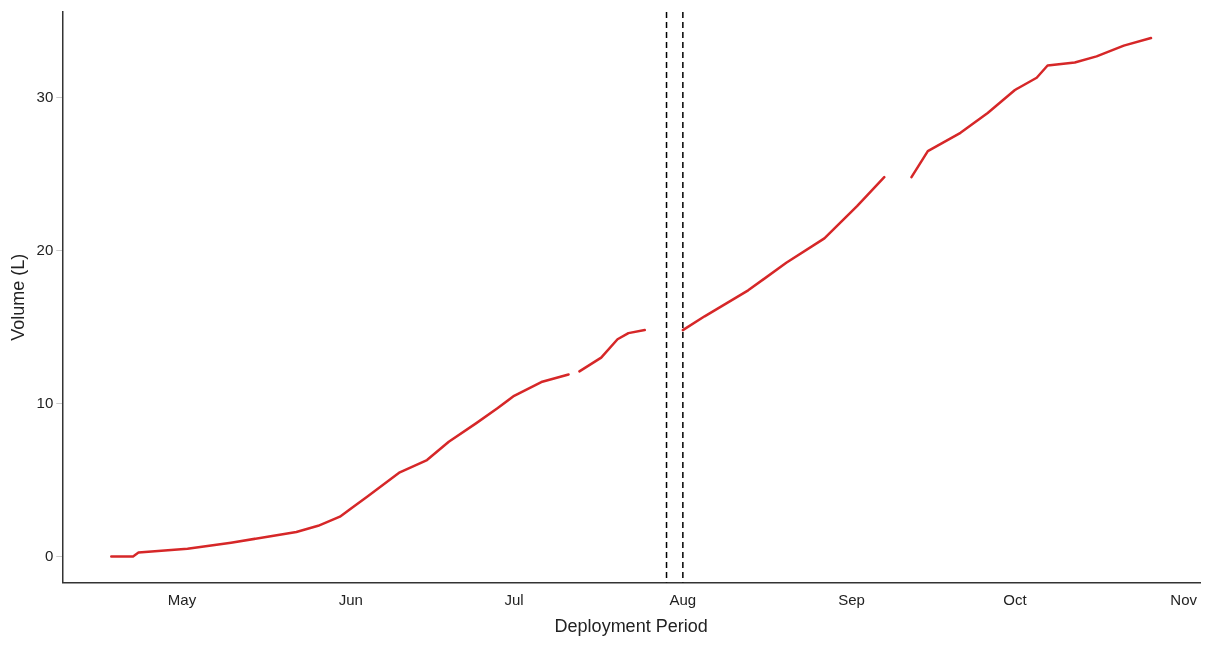 This screenshot has height=646, width=1206. Describe the element at coordinates (350, 599) in the screenshot. I see `x-tick-label: Jun` at that location.